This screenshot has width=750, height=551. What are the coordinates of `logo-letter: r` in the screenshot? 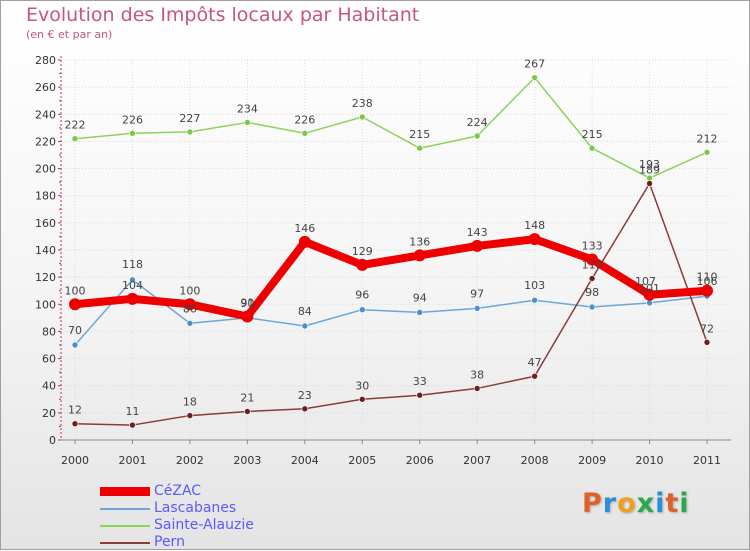 It's located at (610, 503).